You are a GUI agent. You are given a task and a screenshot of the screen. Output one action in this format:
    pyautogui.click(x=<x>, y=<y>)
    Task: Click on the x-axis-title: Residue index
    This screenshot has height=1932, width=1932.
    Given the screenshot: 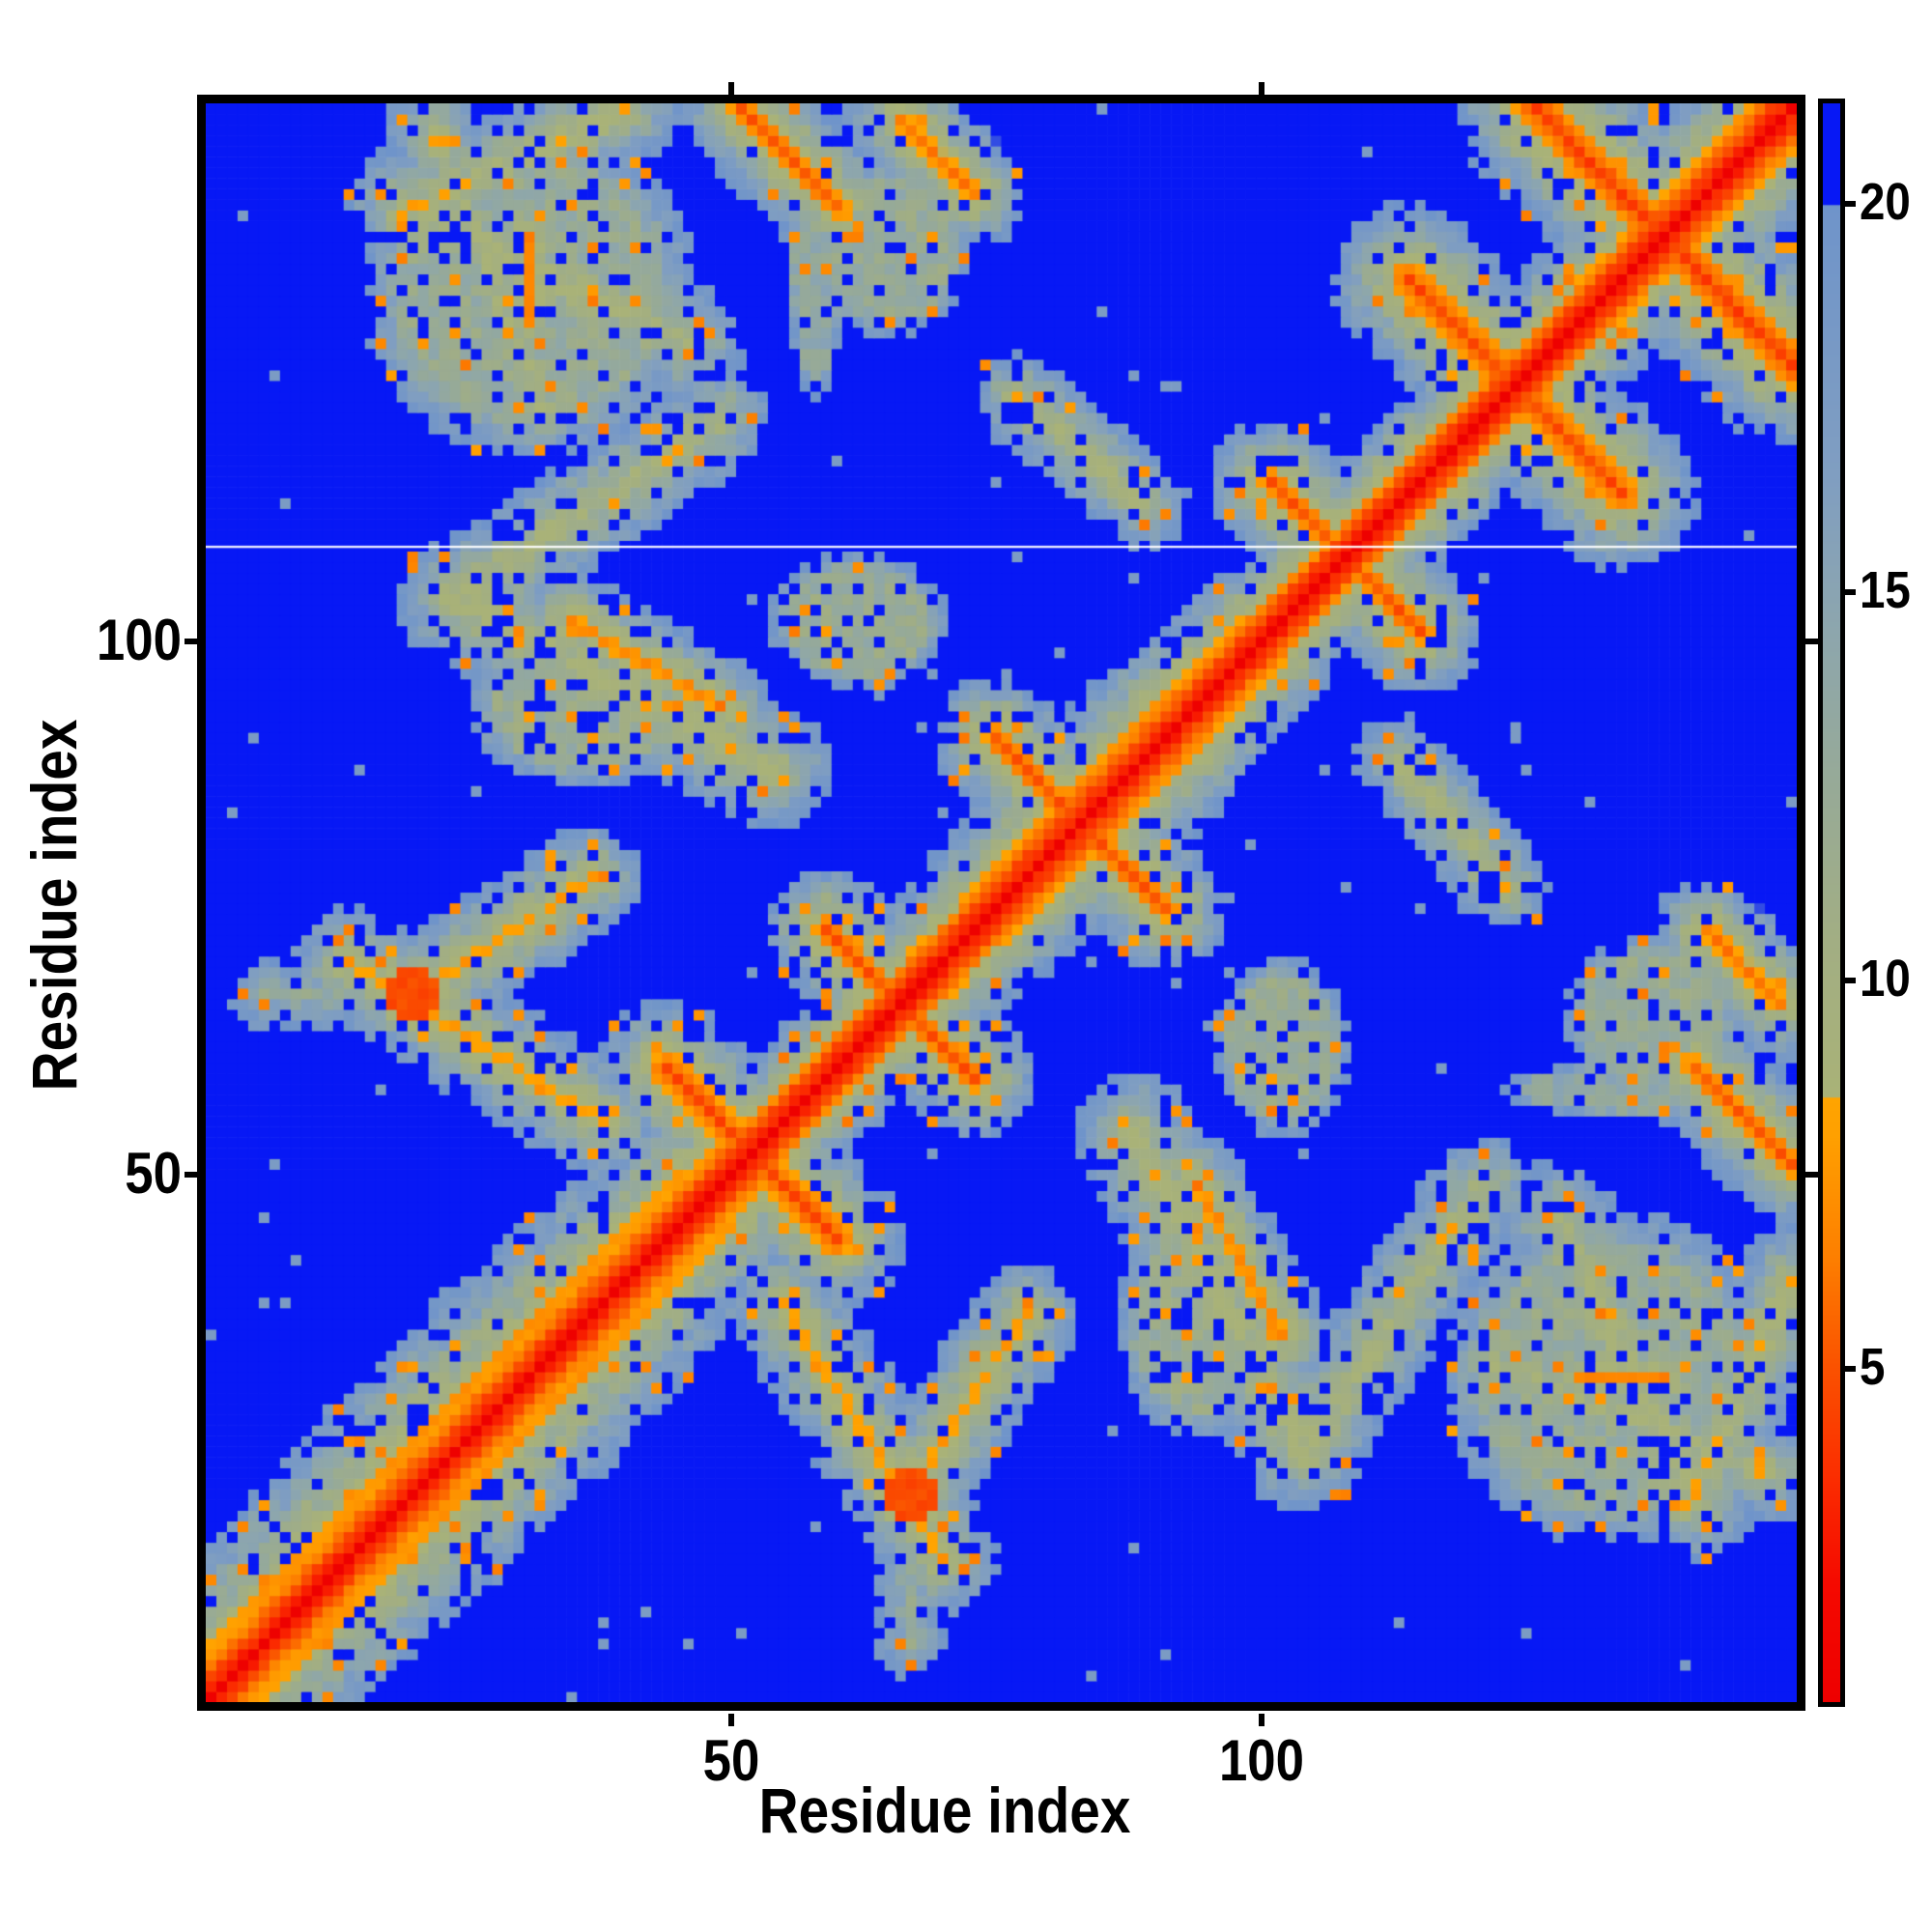 What is the action you would take?
    pyautogui.click(x=944, y=1810)
    